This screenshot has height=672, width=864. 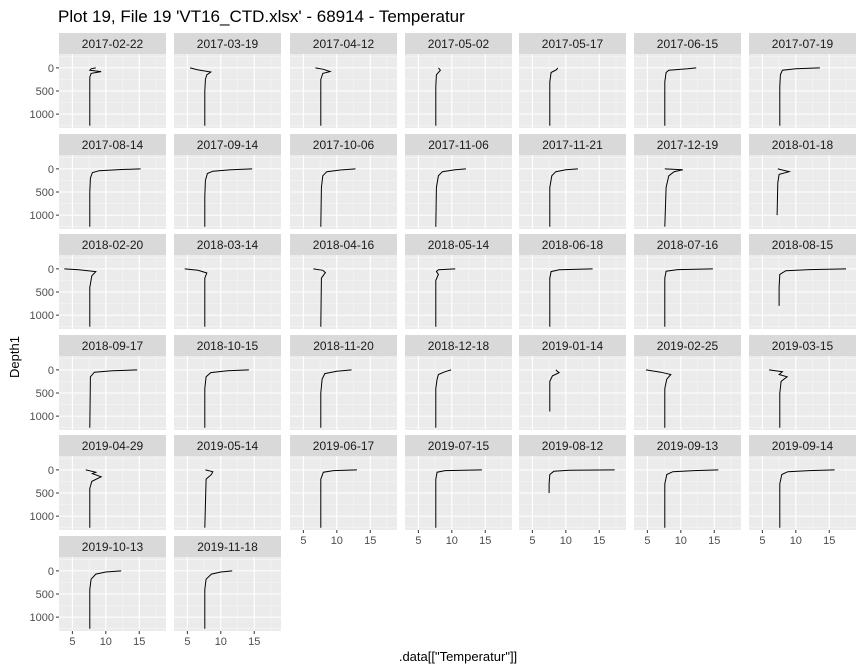 I want to click on facet-strip-label: 2017-06-15, so click(x=688, y=44).